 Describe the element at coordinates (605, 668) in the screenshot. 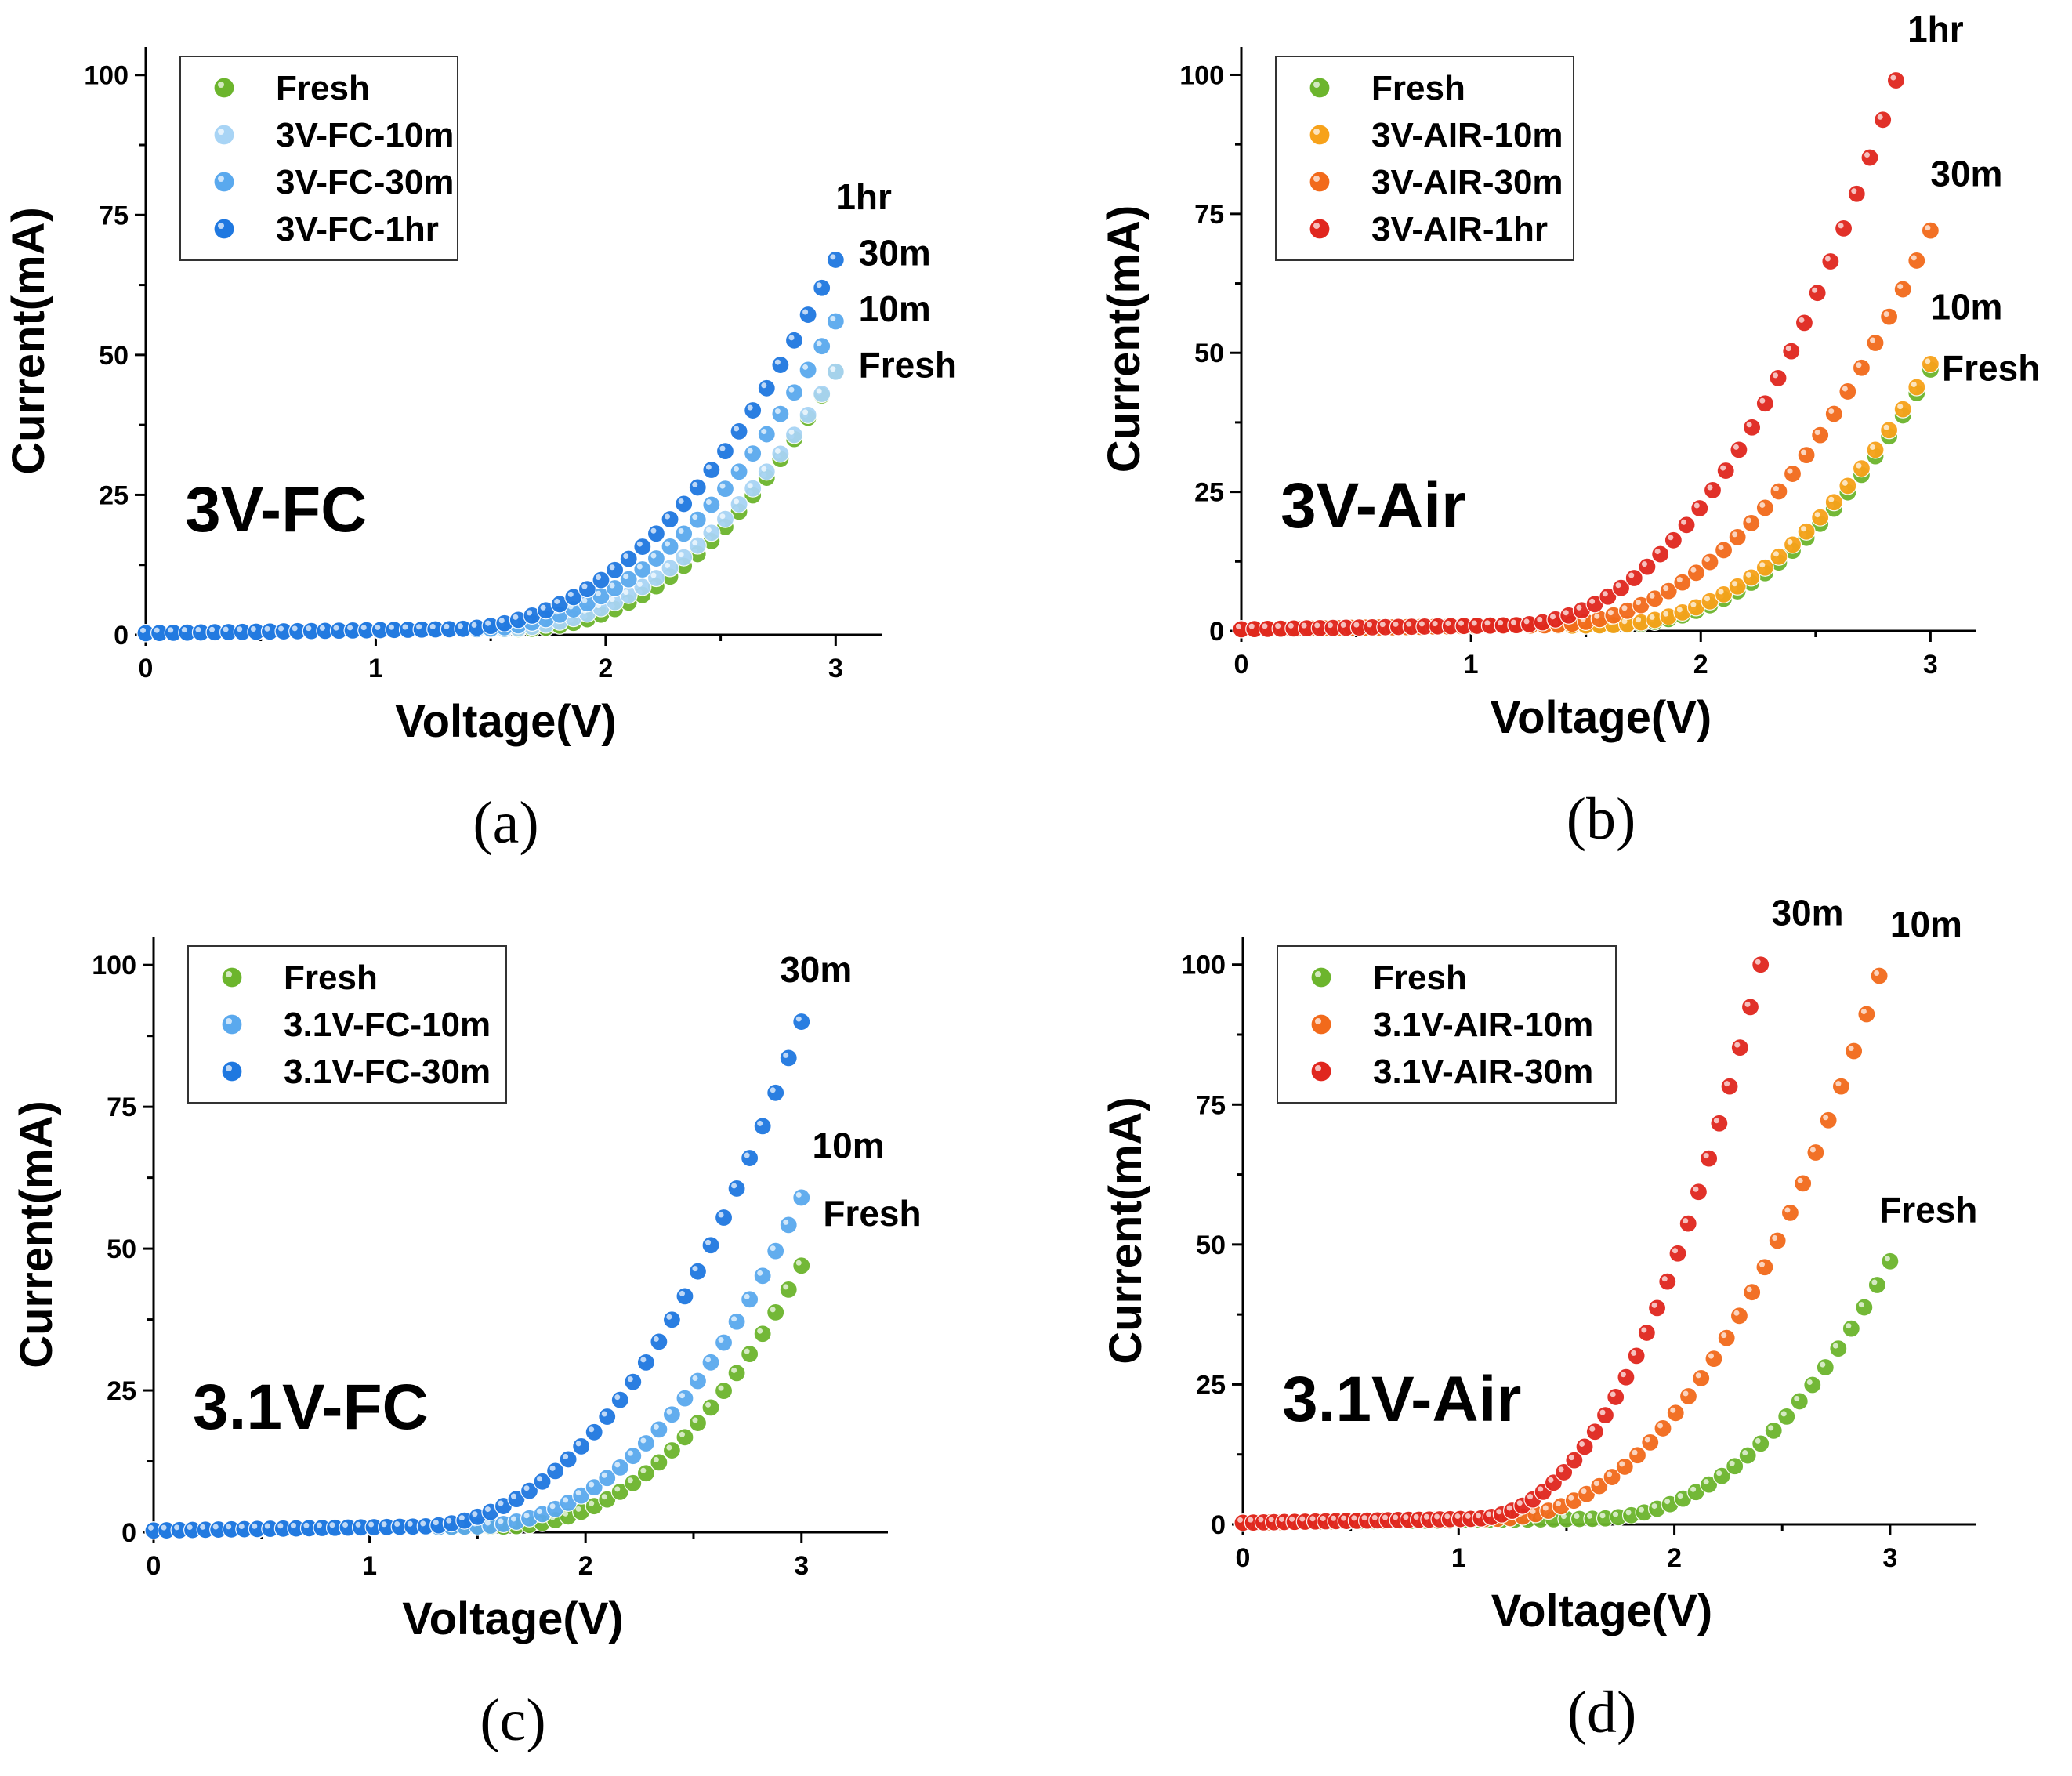

I see `x-tick-label: 2` at that location.